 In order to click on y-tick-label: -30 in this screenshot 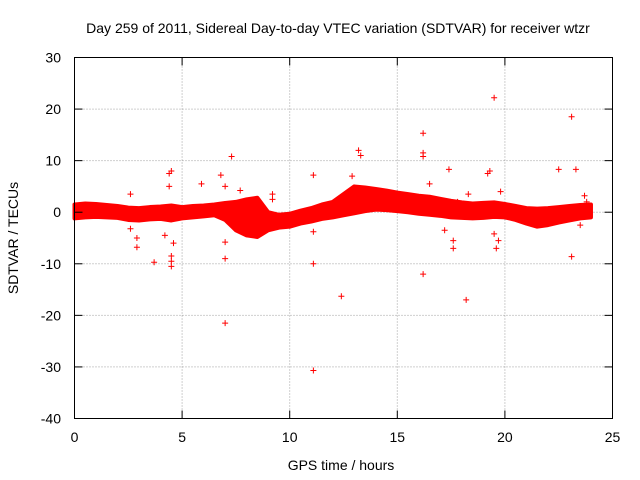, I will do `click(51, 367)`.